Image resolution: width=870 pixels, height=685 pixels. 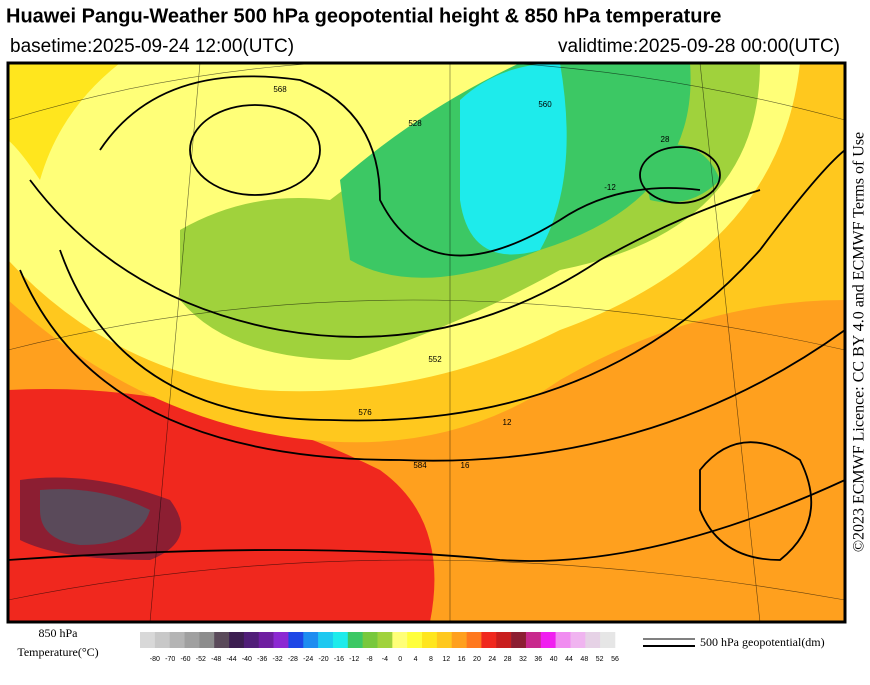 What do you see at coordinates (665, 139) in the screenshot?
I see `contour-label: 28` at bounding box center [665, 139].